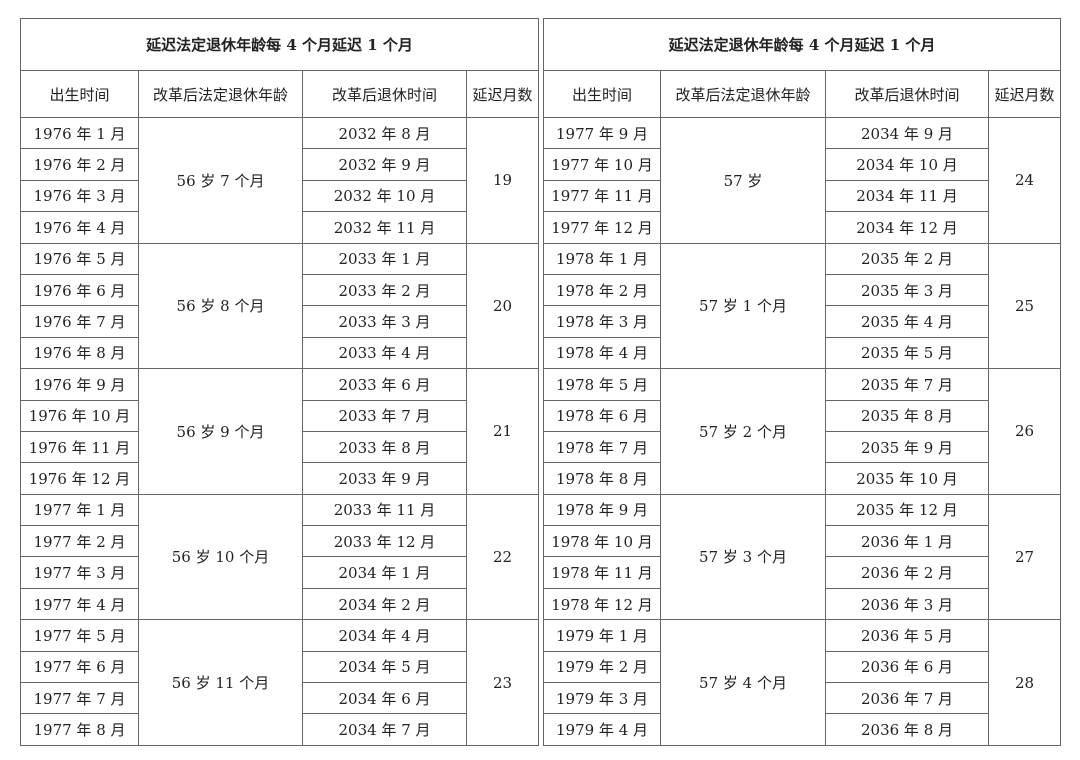 The height and width of the screenshot is (760, 1080). Describe the element at coordinates (802, 321) in the screenshot. I see `data-row: 1978 年 3 月 2035 年 4 月` at that location.